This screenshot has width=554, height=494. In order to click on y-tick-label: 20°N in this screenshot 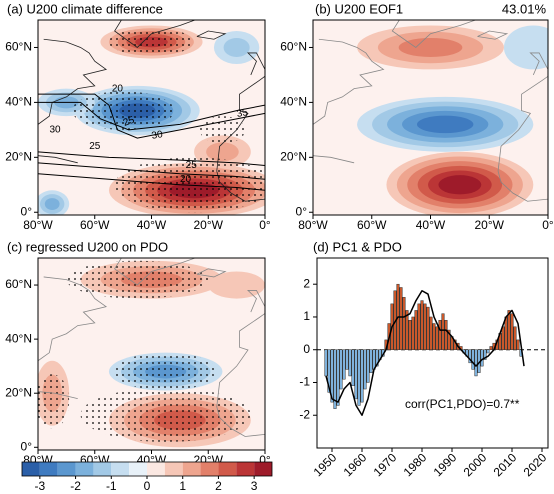, I will do `click(18, 392)`.